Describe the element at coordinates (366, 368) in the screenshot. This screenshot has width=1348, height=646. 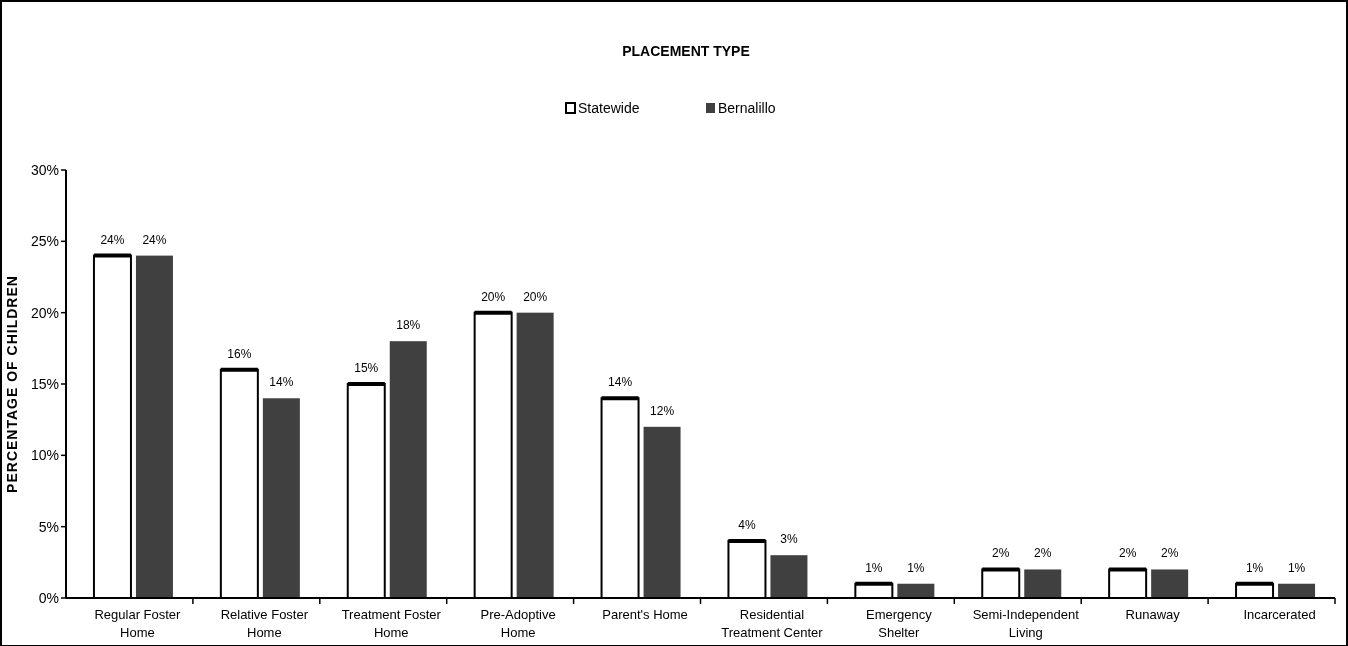
I see `data-label: 15%` at that location.